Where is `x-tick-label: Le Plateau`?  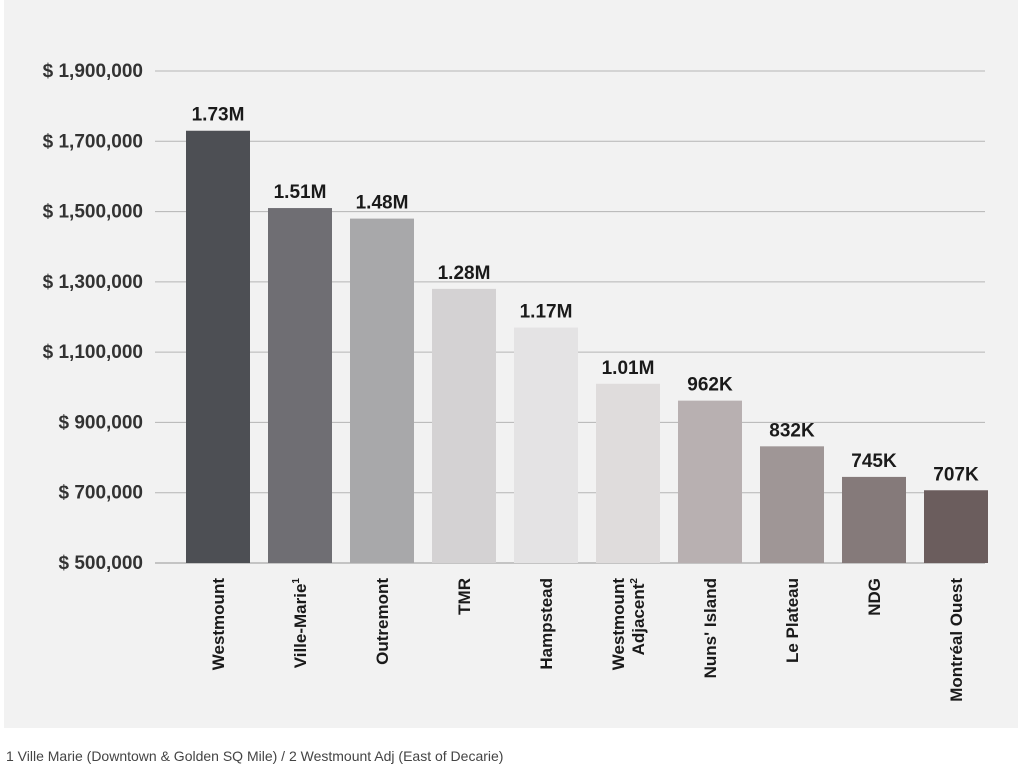
x-tick-label: Le Plateau is located at coordinates (792, 620).